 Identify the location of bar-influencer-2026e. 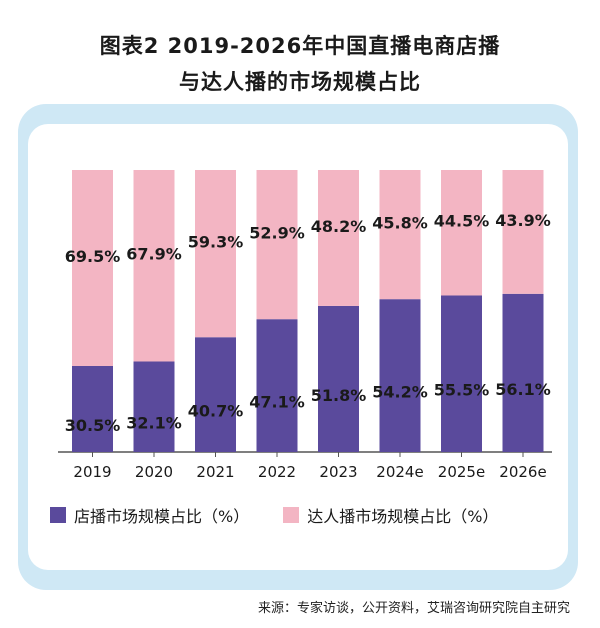
(523, 232).